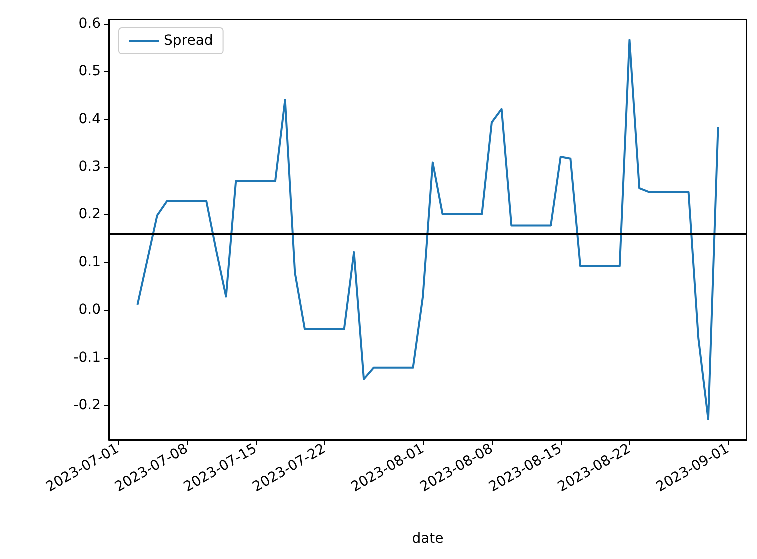 This screenshot has height=559, width=757. Describe the element at coordinates (89, 167) in the screenshot. I see `y-tick-label: 0.3` at that location.